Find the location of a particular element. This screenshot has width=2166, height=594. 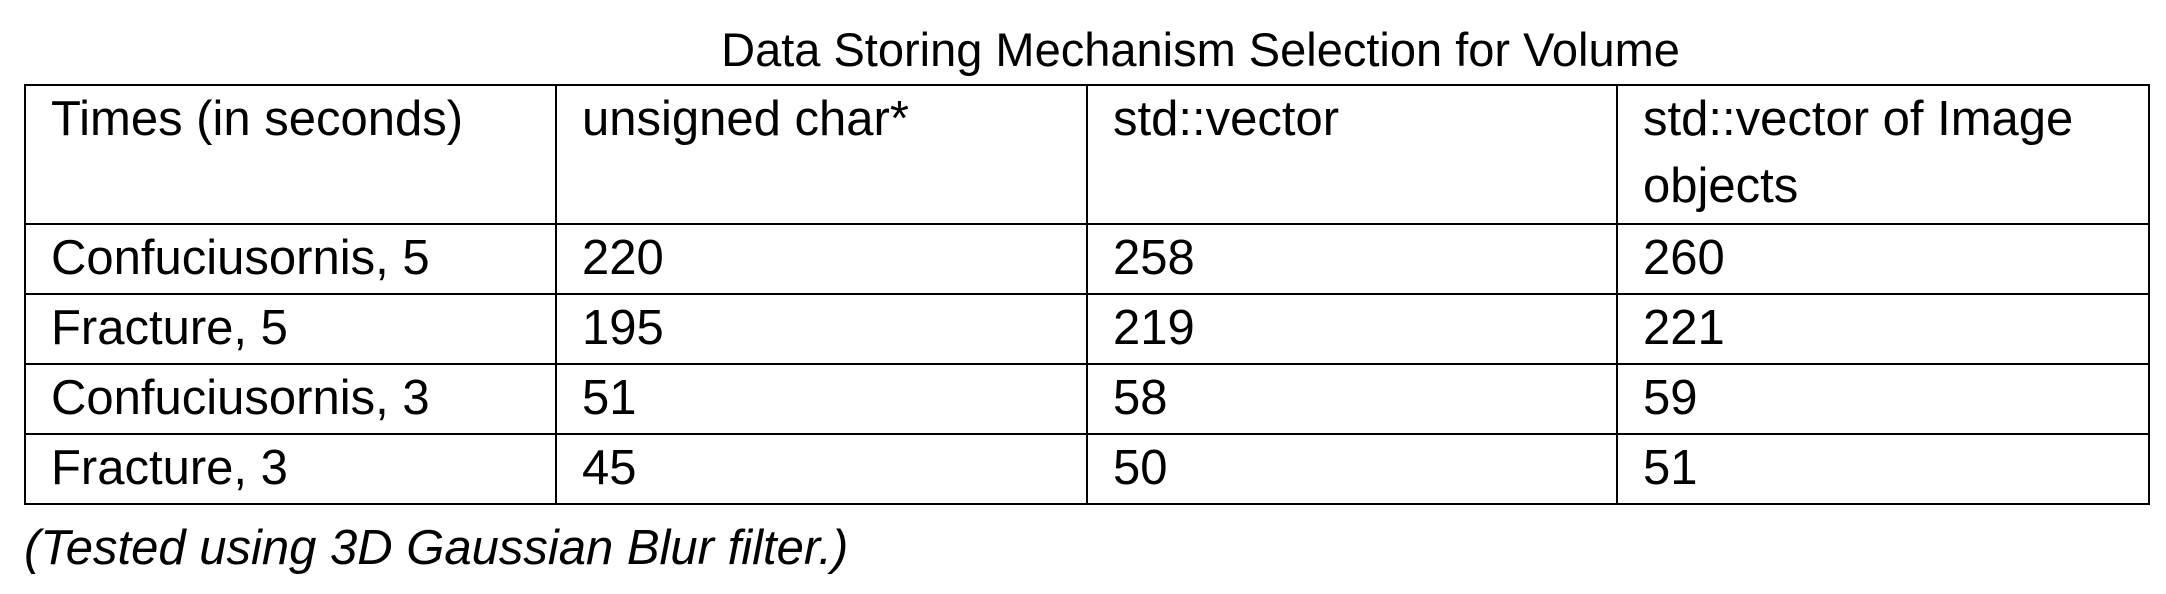

table-row: Fracture, 5 195 219 221 is located at coordinates (1087, 329).